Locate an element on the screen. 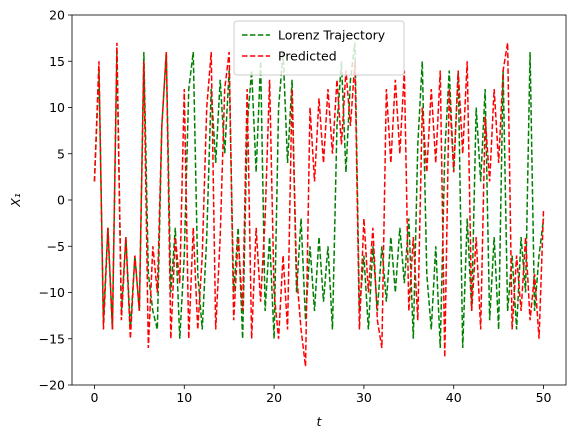  y-tick-label: 10 is located at coordinates (57, 107).